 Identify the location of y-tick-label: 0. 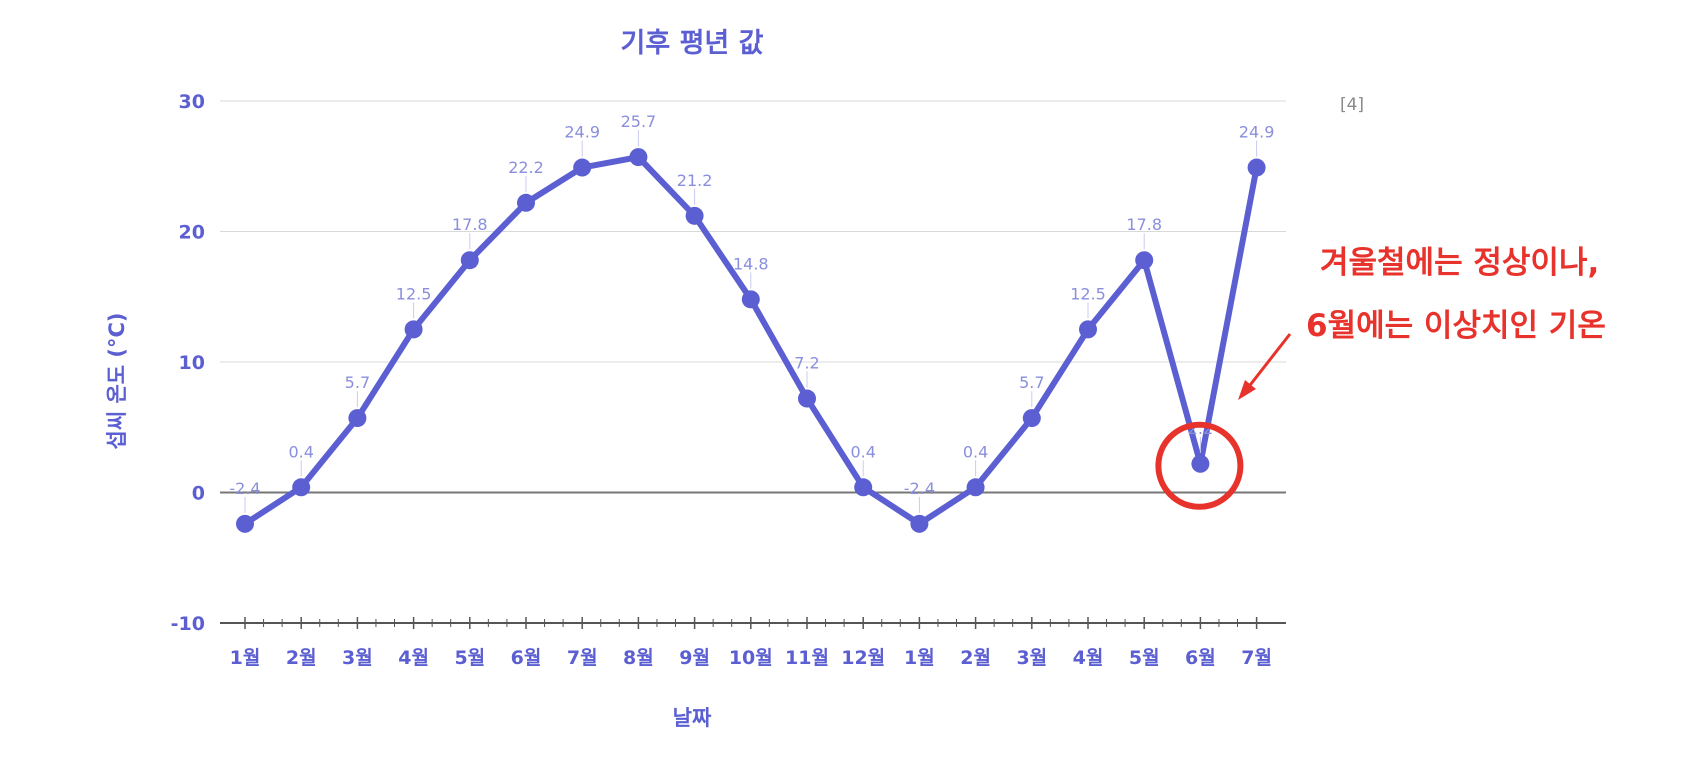
(198, 494).